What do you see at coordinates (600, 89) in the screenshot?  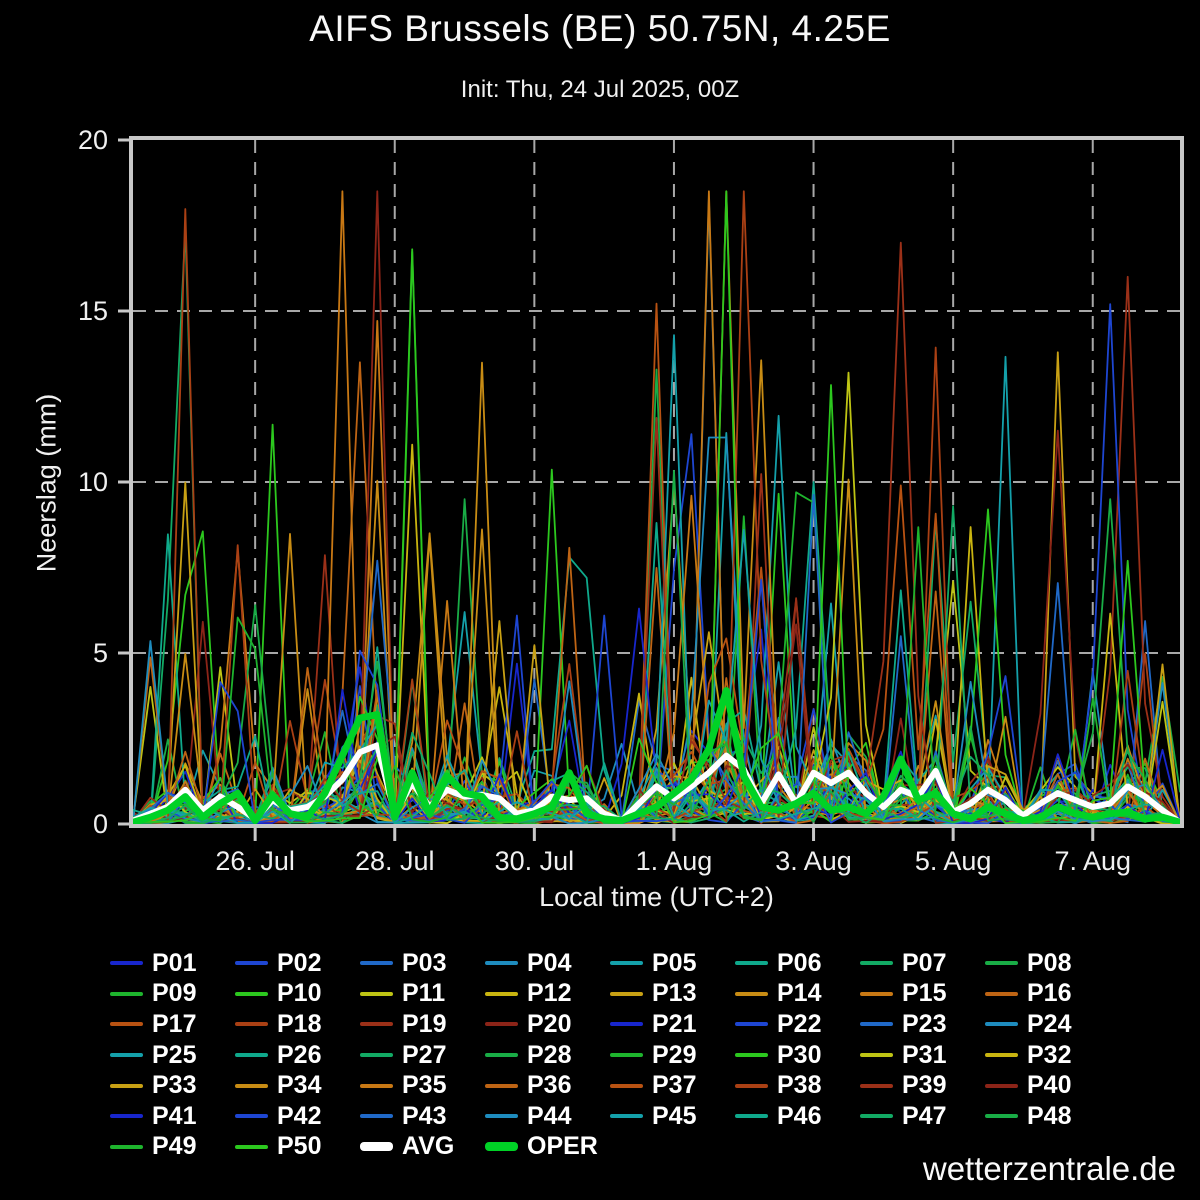 I see `chart-subtitle: Init: Thu, 24 Jul 2025, 00Z` at bounding box center [600, 89].